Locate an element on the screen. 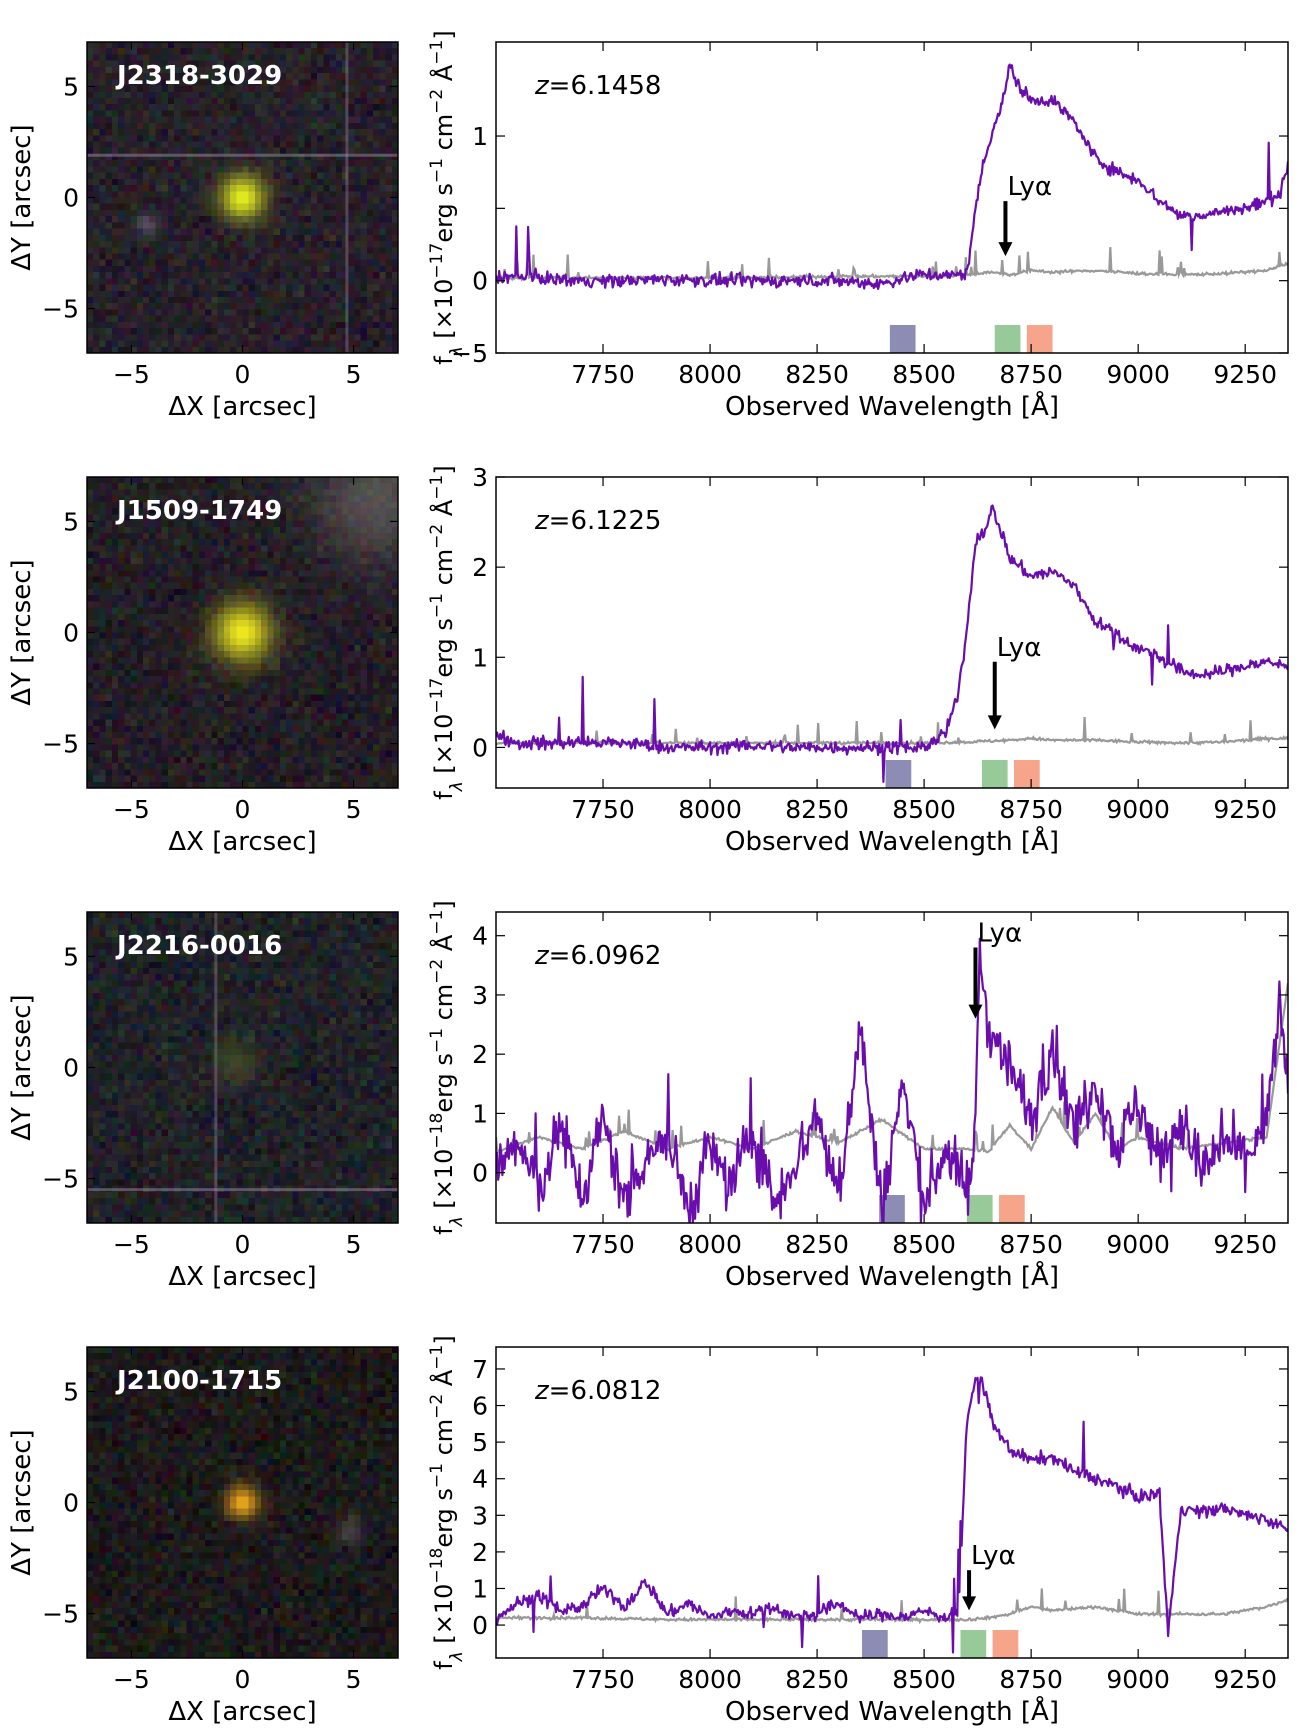  ytick-label: −5 is located at coordinates (469, 353).